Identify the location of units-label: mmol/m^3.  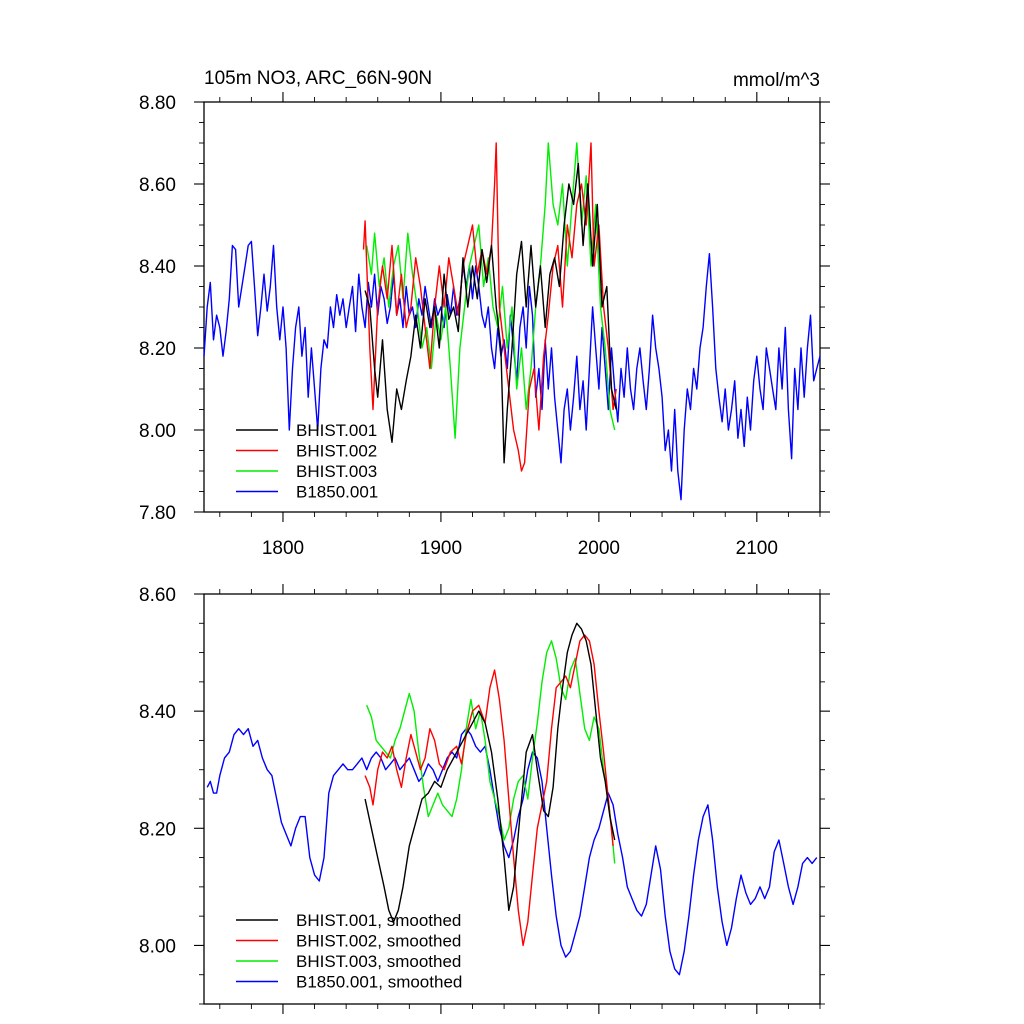
(776, 80).